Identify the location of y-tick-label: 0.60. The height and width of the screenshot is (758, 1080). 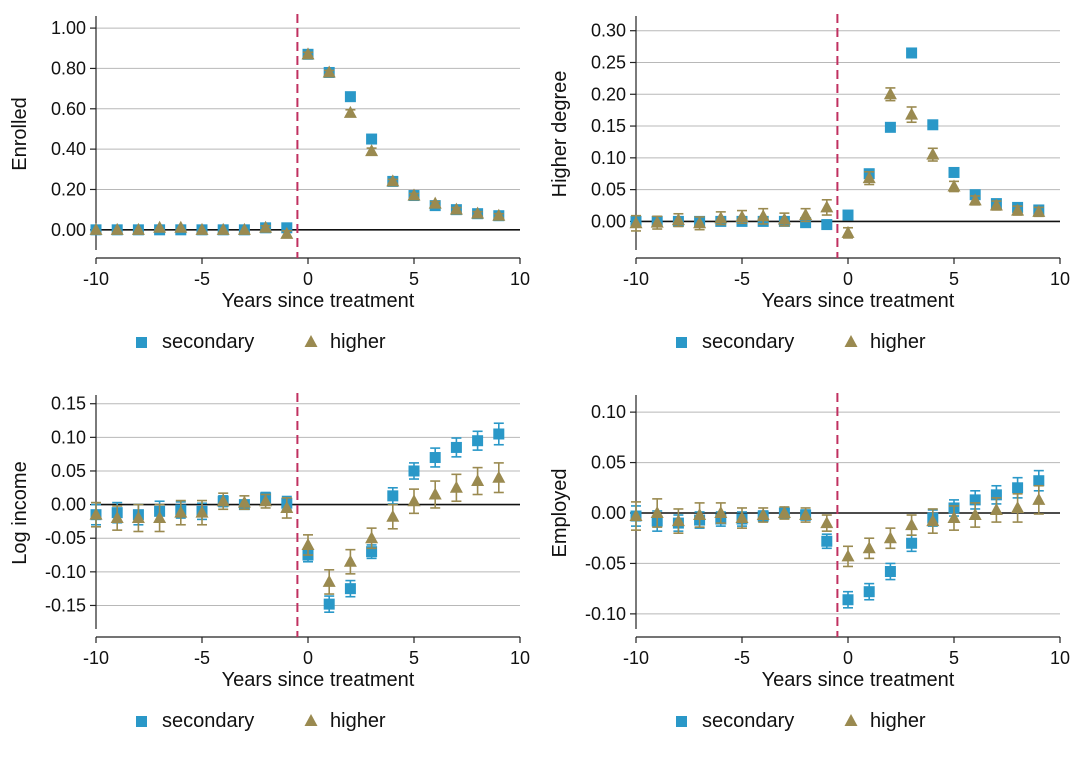
(68, 109).